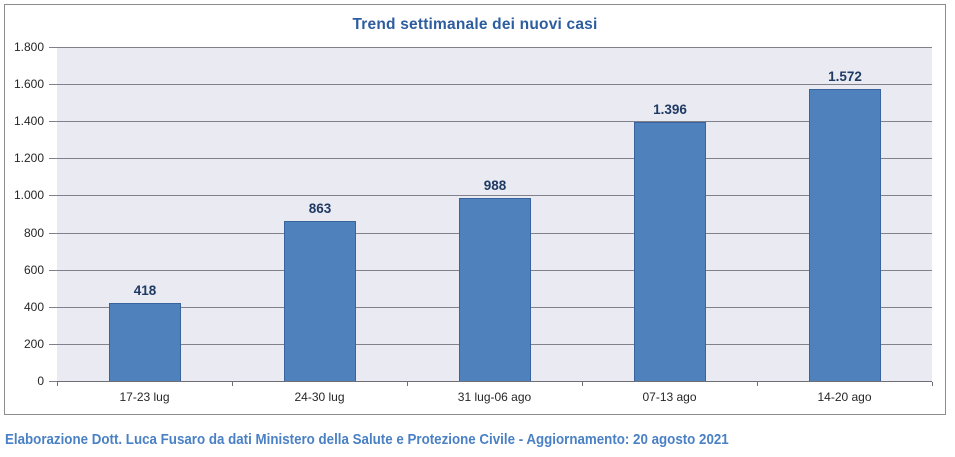 This screenshot has height=457, width=955. Describe the element at coordinates (28, 121) in the screenshot. I see `y-axis-label-1400: 1.400` at that location.